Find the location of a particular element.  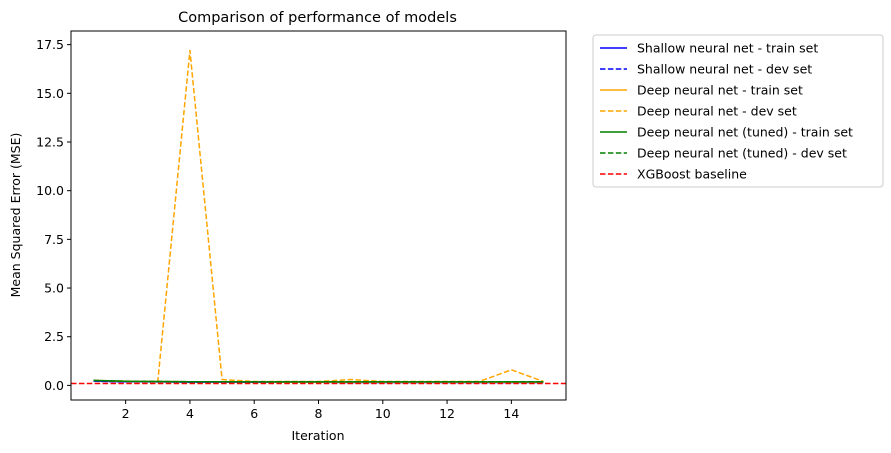

series-line-deep-neural-net-tuned-dev-set is located at coordinates (318, 381).